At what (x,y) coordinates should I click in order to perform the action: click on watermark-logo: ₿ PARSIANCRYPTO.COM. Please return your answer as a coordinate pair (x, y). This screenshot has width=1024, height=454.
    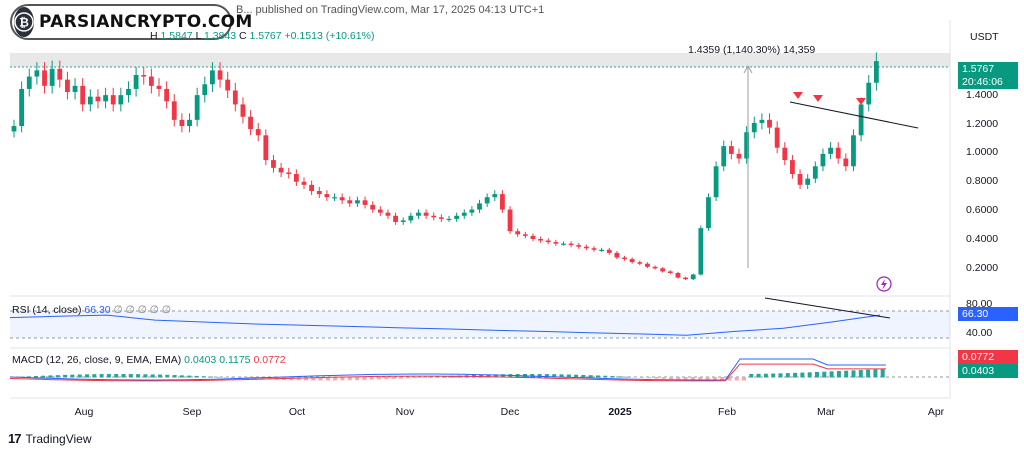
    Looking at the image, I should click on (131, 22).